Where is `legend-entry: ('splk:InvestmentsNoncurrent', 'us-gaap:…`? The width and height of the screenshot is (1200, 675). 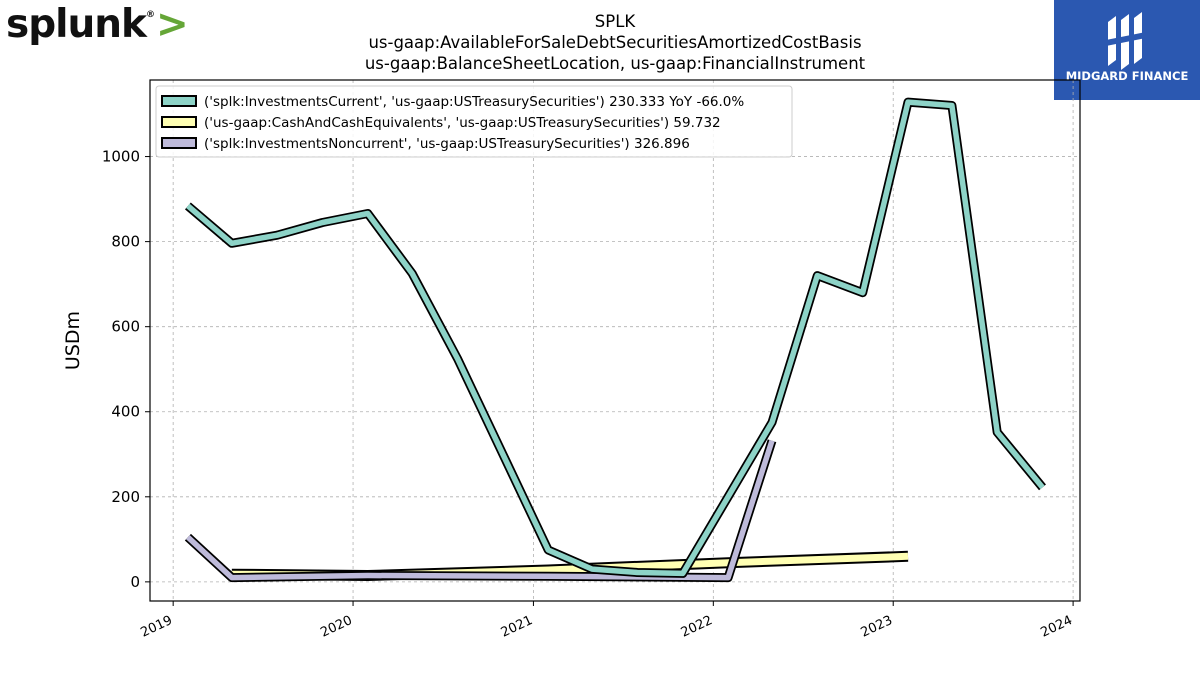 legend-entry: ('splk:InvestmentsNoncurrent', 'us-gaap:… is located at coordinates (447, 144).